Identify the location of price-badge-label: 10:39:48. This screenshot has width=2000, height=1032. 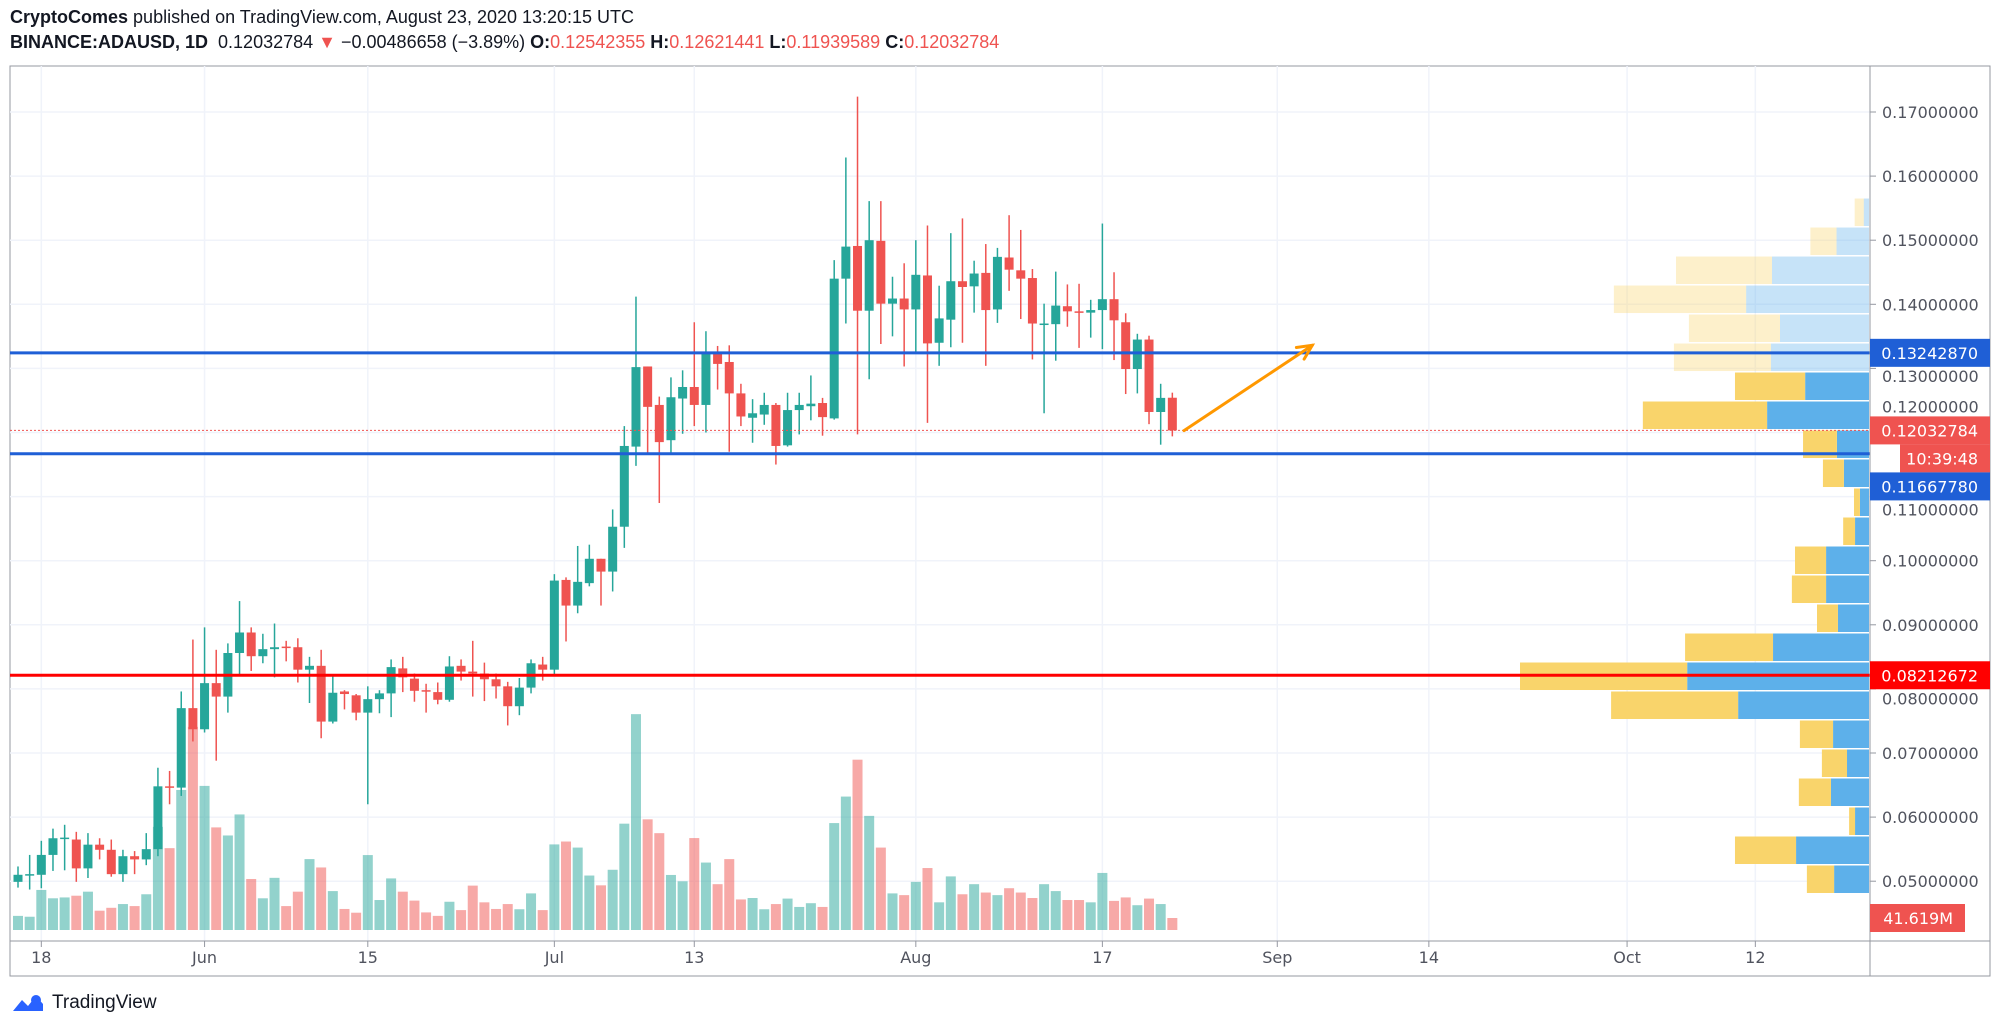
(1942, 458).